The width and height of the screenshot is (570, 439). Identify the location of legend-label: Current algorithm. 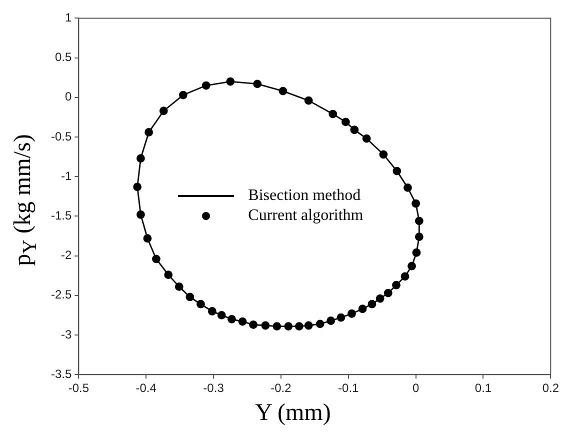
(306, 216).